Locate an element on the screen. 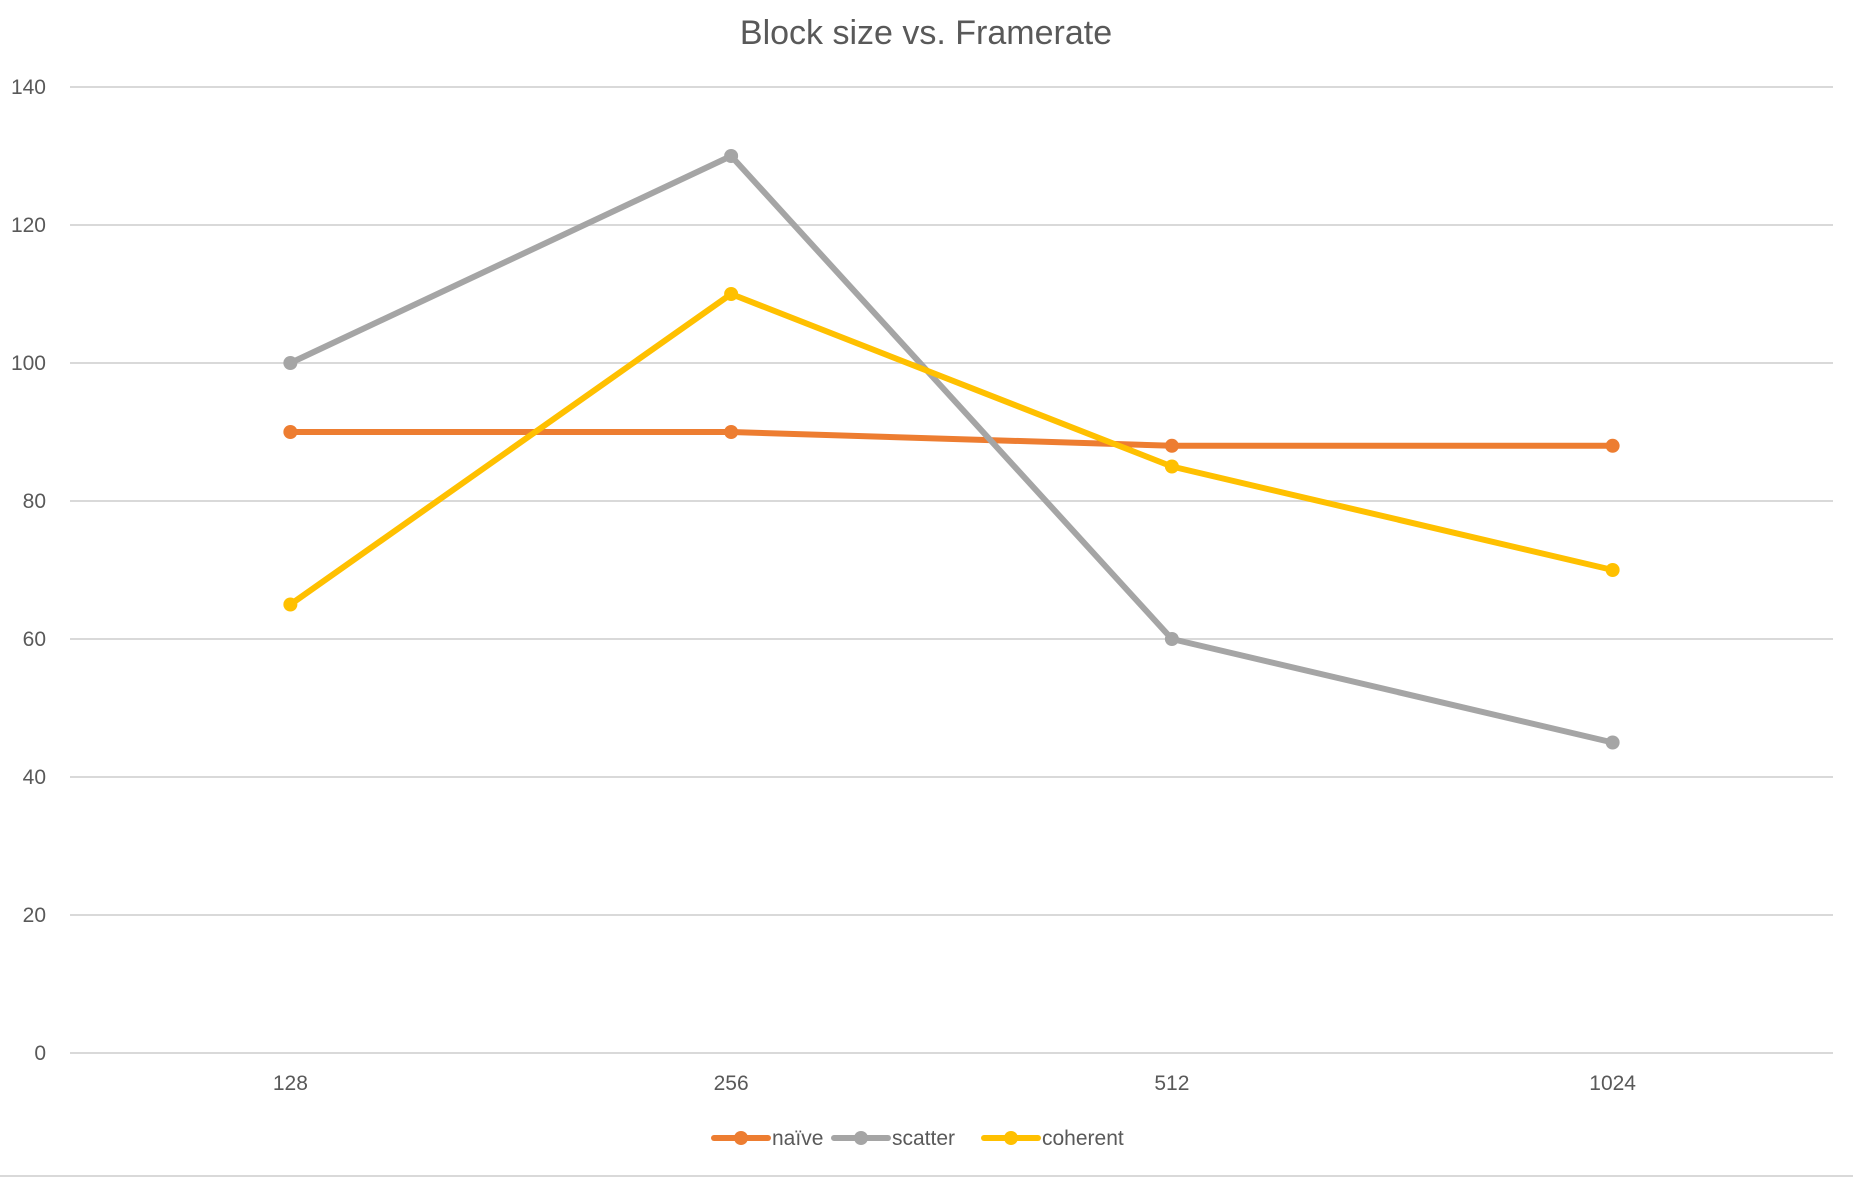 The image size is (1853, 1181). y-tick-label: 80 is located at coordinates (34, 501).